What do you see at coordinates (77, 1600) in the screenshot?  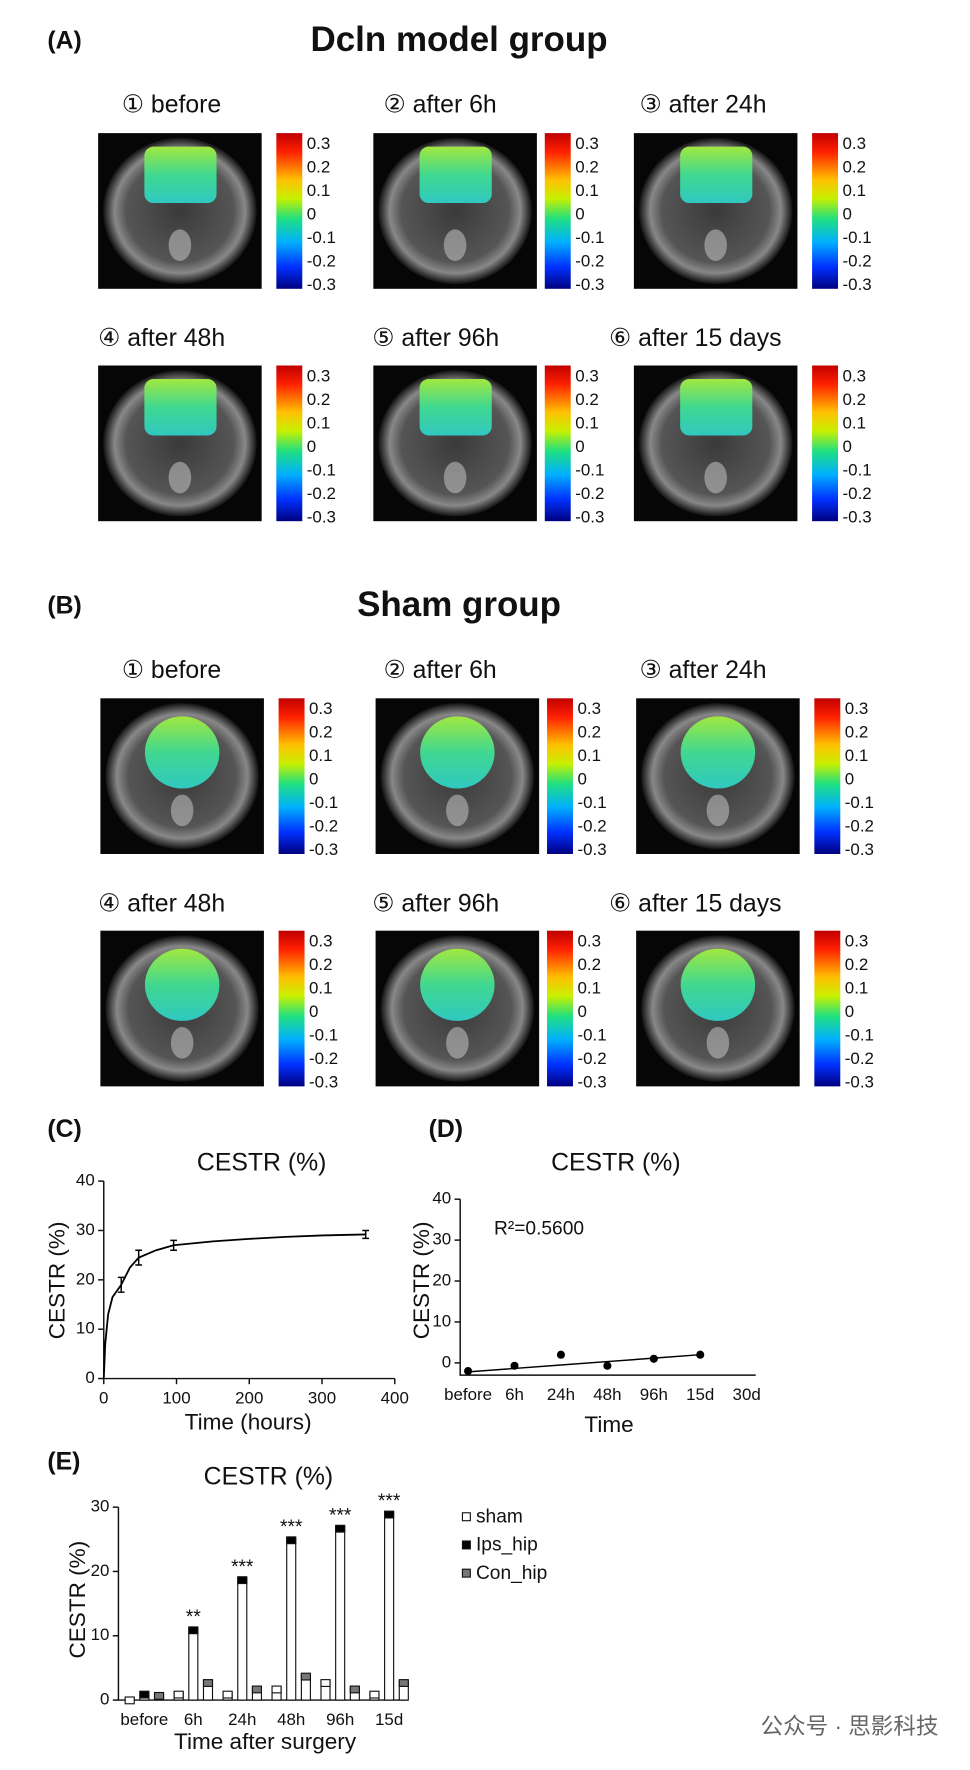 I see `y-axis-label: CESTR (%)` at bounding box center [77, 1600].